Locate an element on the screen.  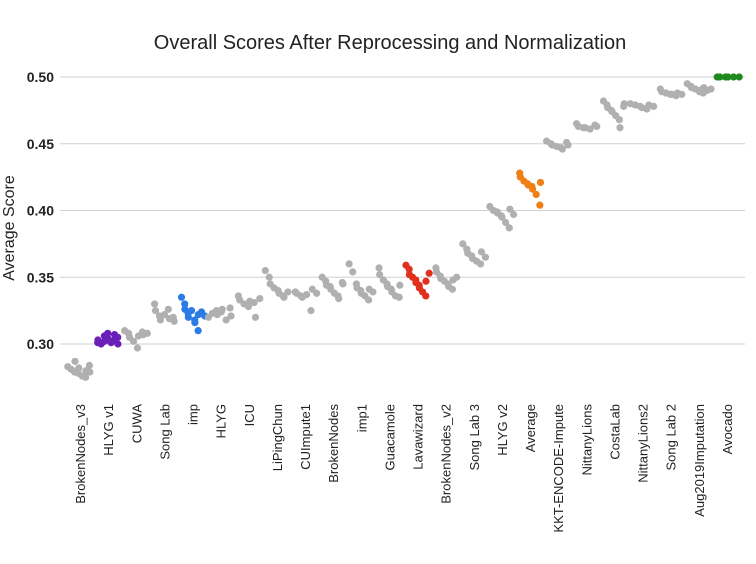
x-tick-label: HLYG v1 is located at coordinates (108, 430).